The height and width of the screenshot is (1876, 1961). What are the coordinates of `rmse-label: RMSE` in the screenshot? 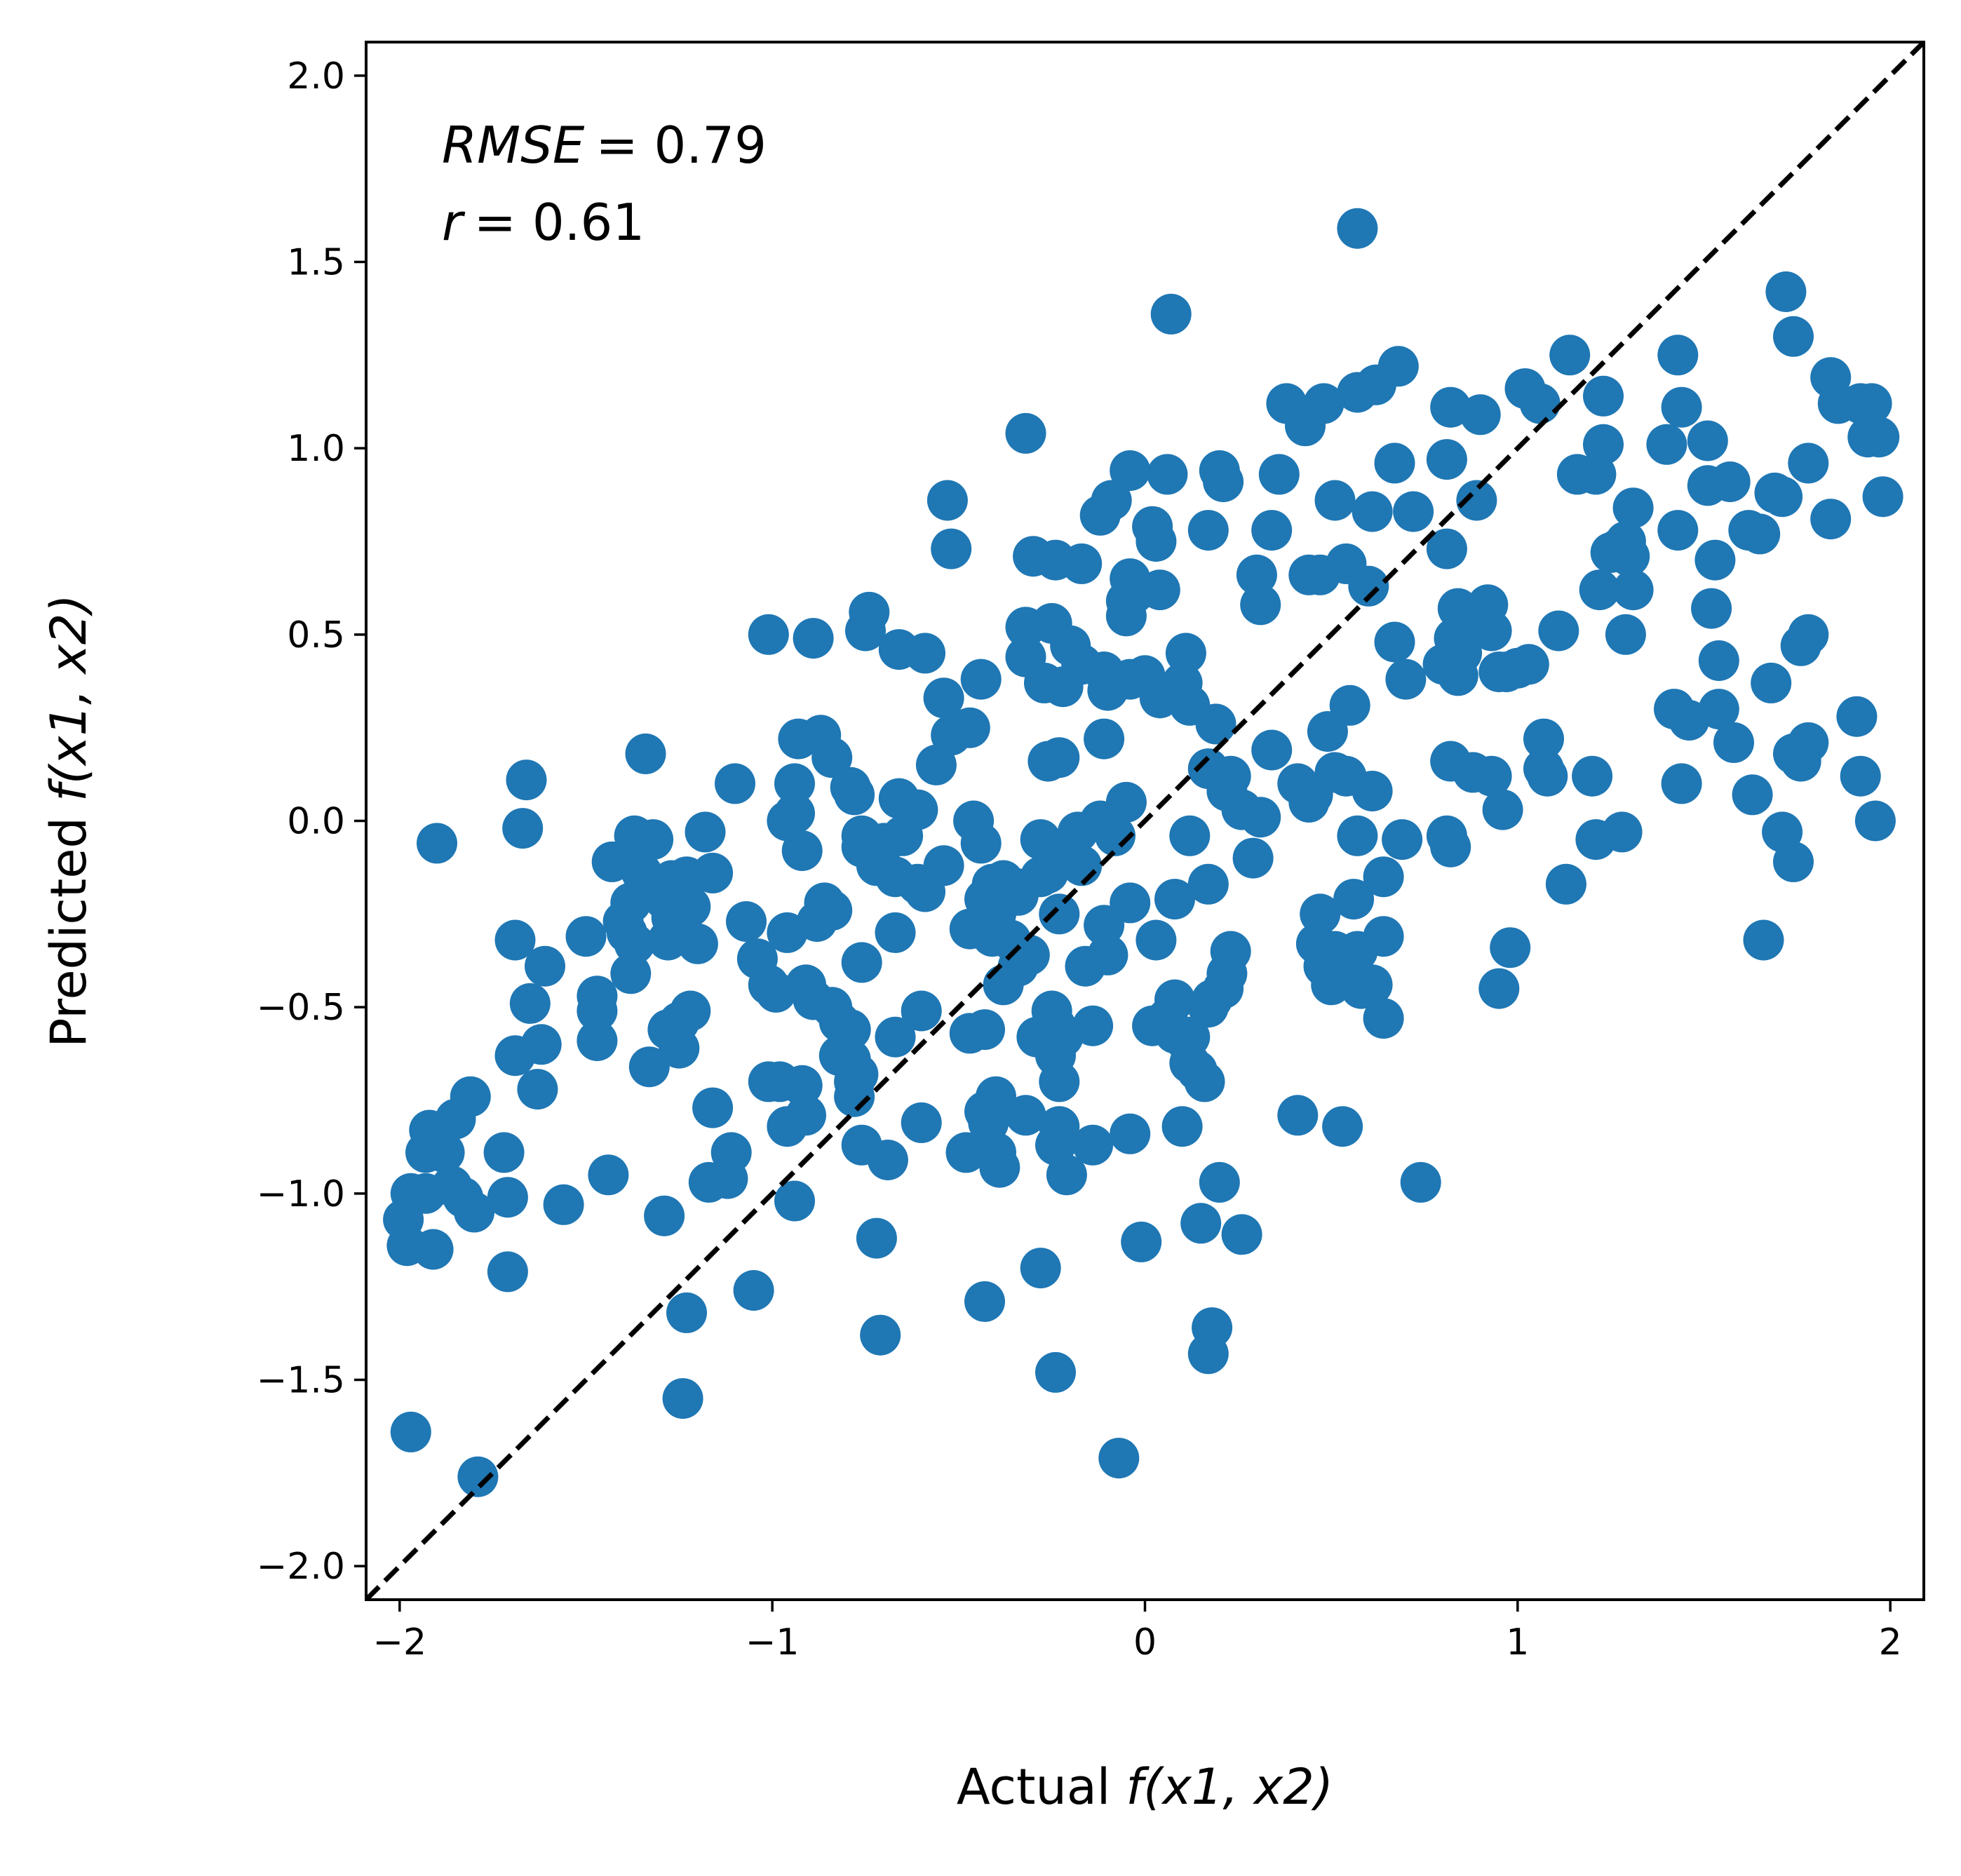 It's located at (513, 145).